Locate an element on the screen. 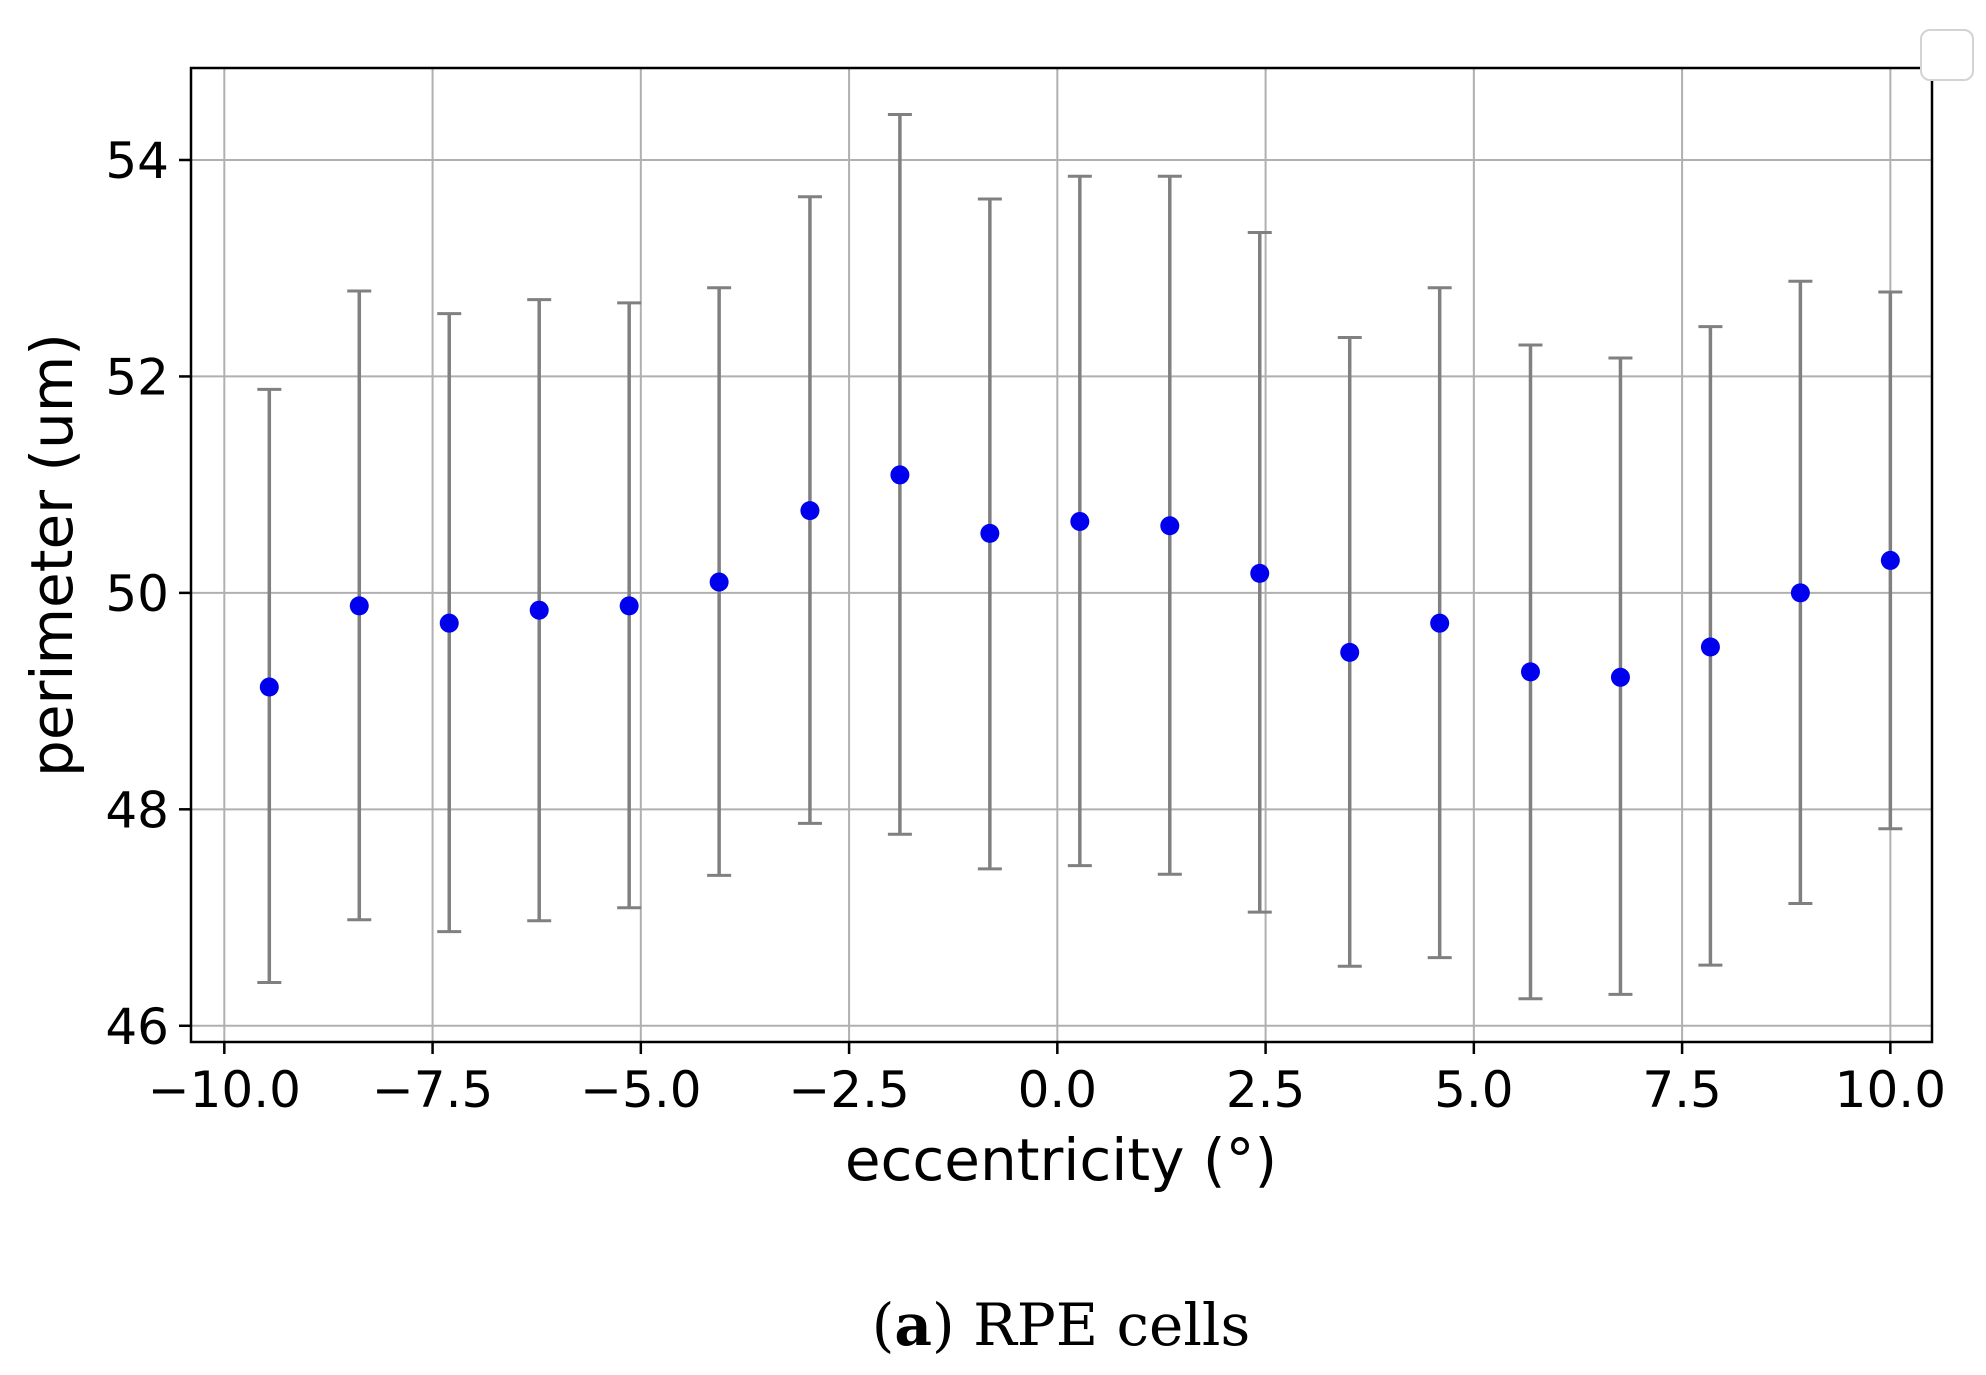 This screenshot has height=1375, width=1986. x-tick-label: −7.5 is located at coordinates (432, 1090).